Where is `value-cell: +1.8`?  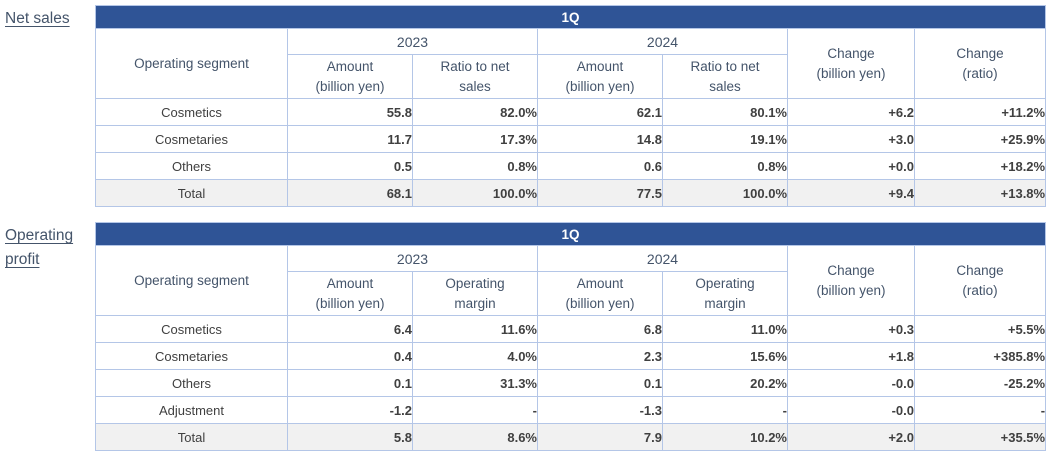
value-cell: +1.8 is located at coordinates (851, 356).